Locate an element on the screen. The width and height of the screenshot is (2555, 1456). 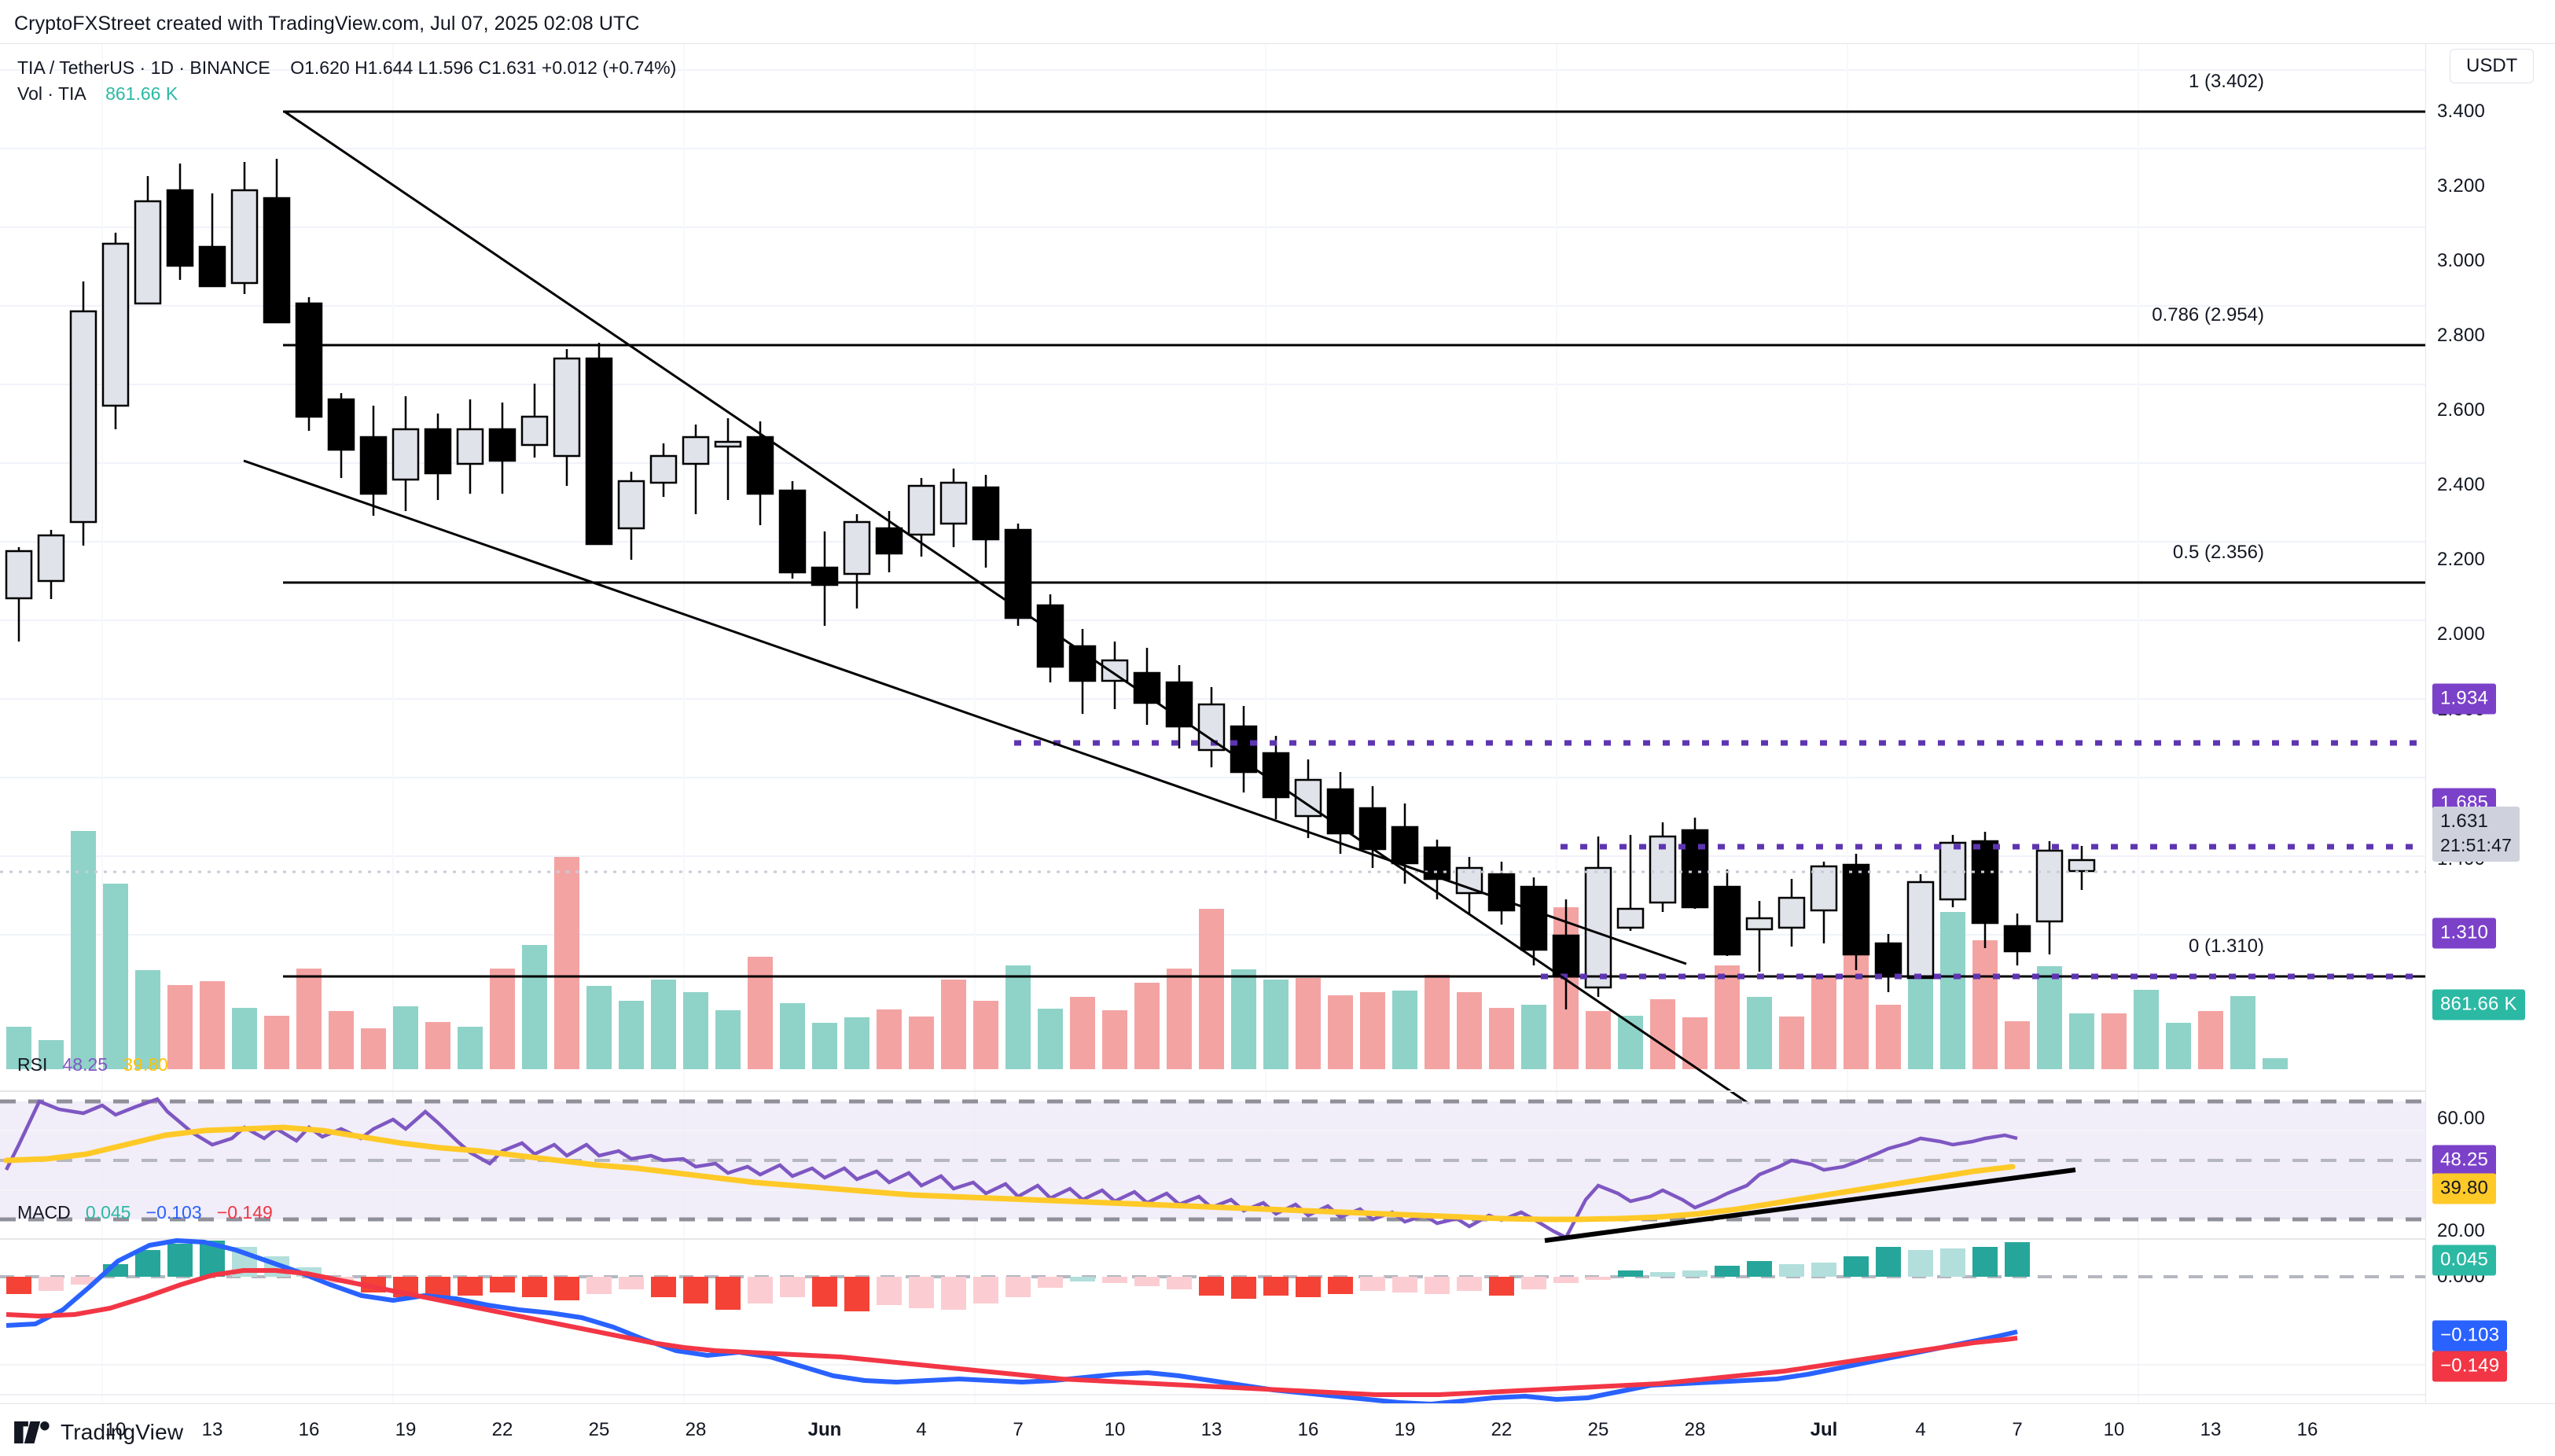
fib-label-0786: 0.786 (2.954) is located at coordinates (2208, 314).